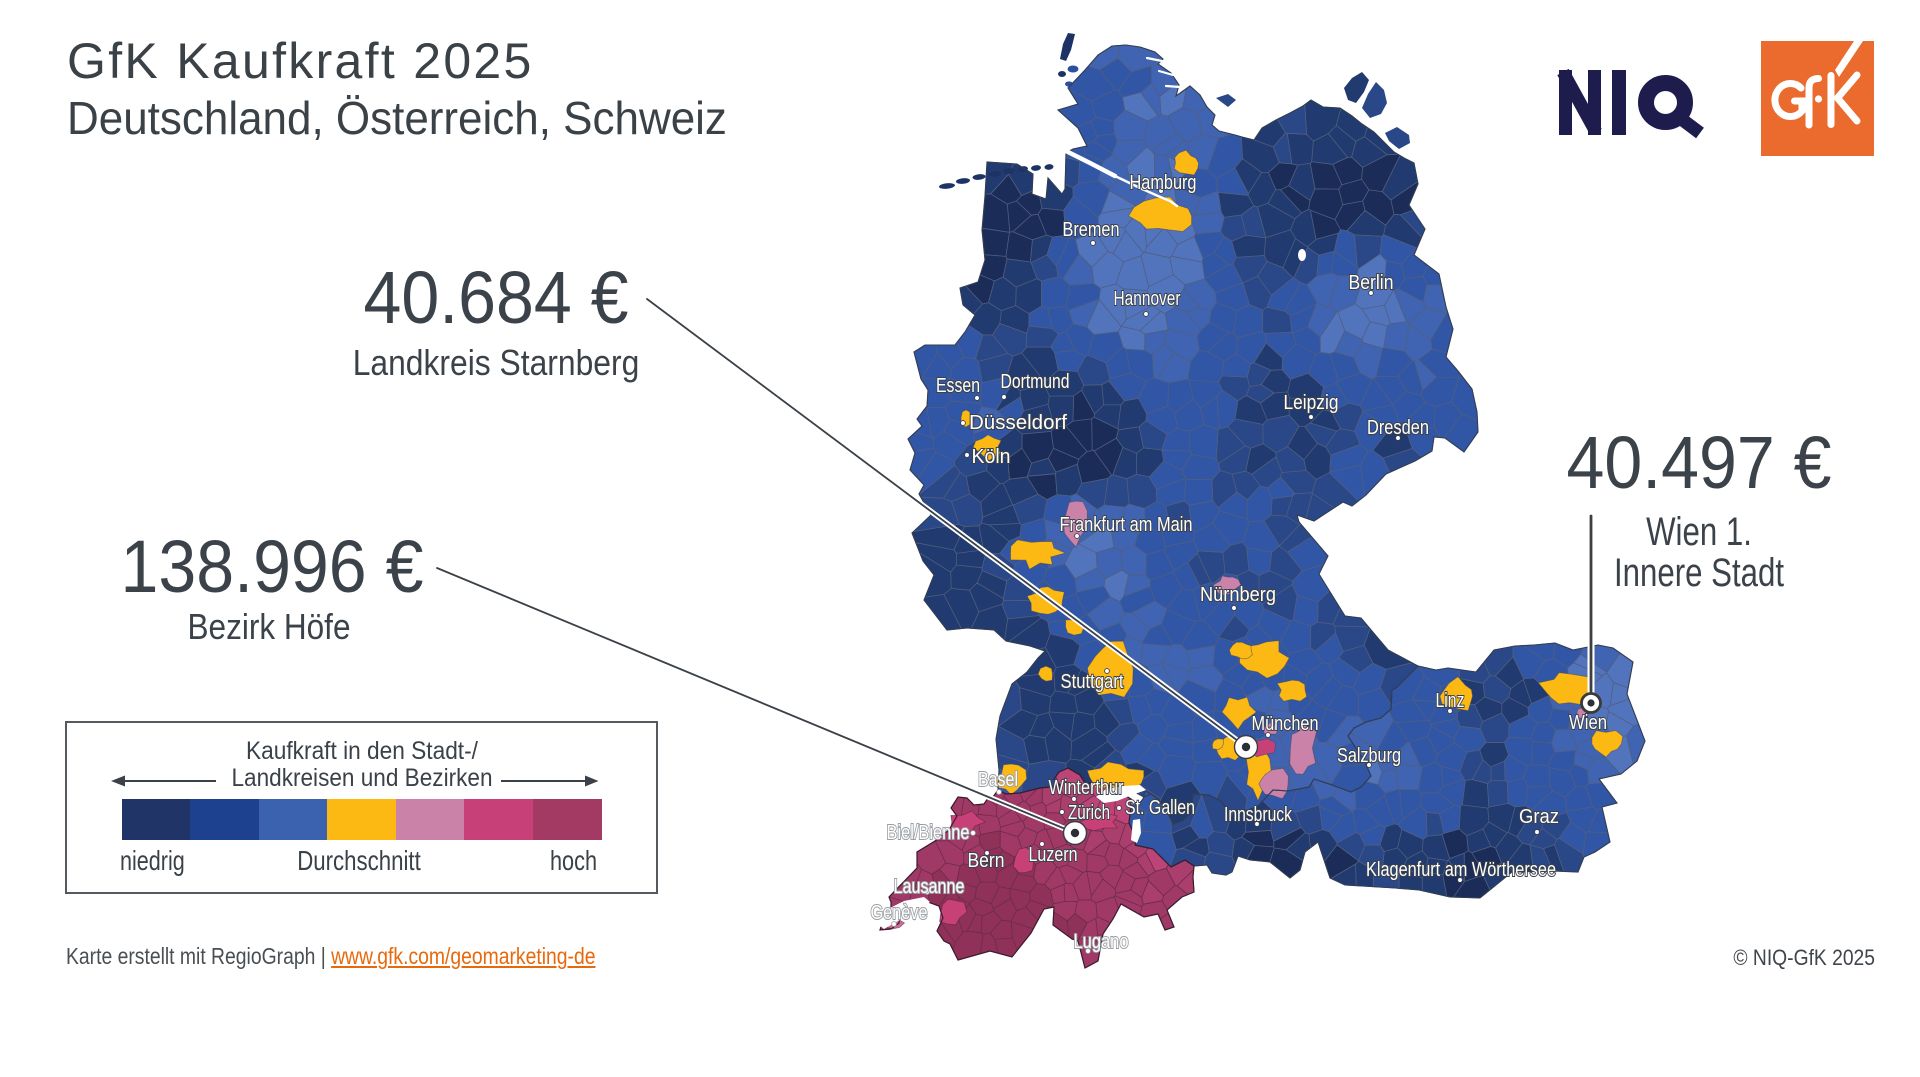  What do you see at coordinates (958, 386) in the screenshot?
I see `svg-text: Essen` at bounding box center [958, 386].